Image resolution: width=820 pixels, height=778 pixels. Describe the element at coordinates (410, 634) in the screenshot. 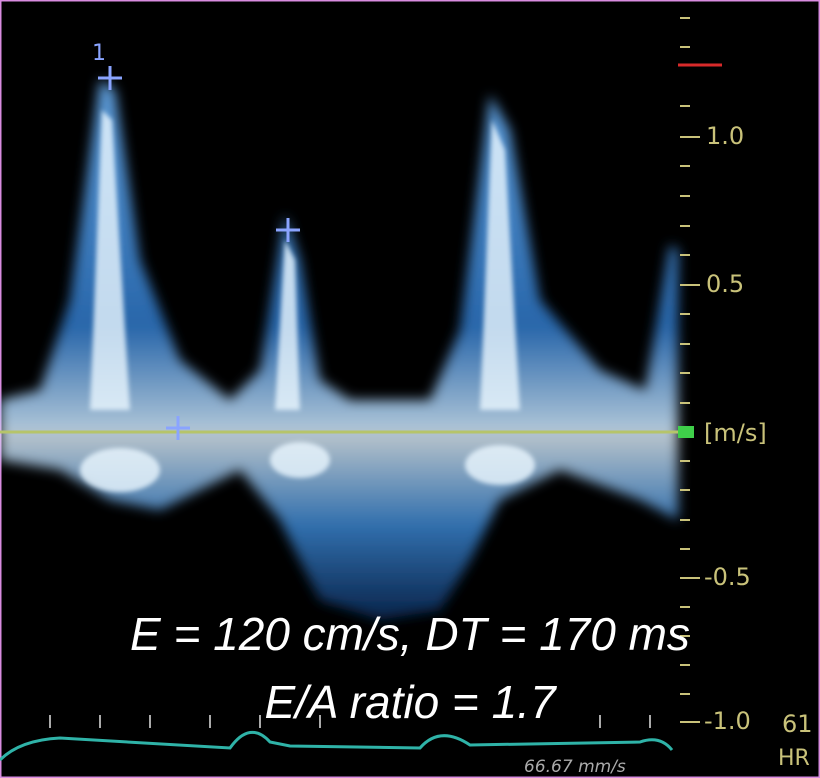

I see `annotation: E = 120 cm/s, DT = 170 ms` at that location.